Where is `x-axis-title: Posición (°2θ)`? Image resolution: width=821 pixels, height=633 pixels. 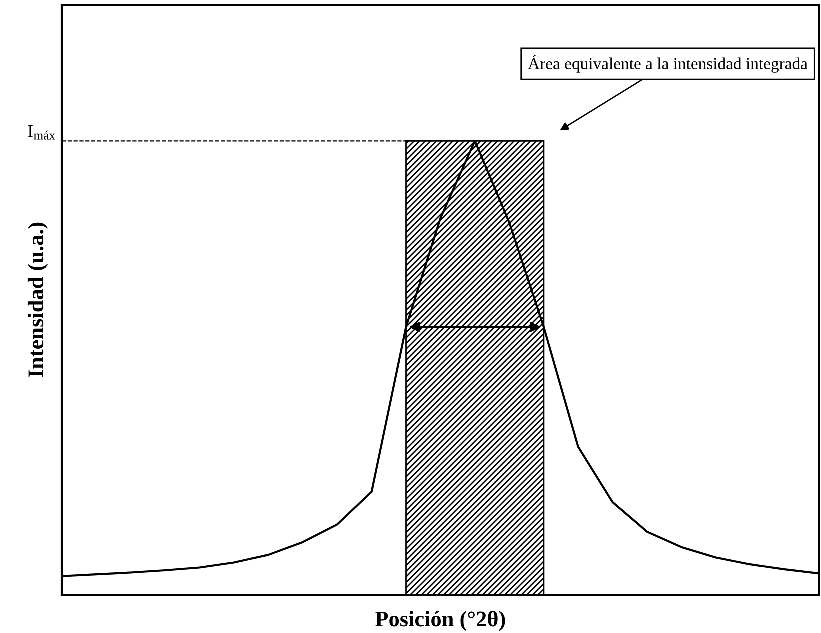
x-axis-title: Posición (°2θ) is located at coordinates (441, 621).